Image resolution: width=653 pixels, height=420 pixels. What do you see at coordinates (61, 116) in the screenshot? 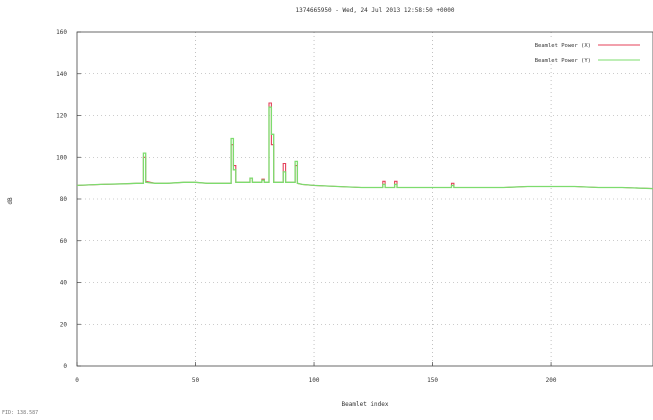
I see `y-tick-label: 120` at bounding box center [61, 116].